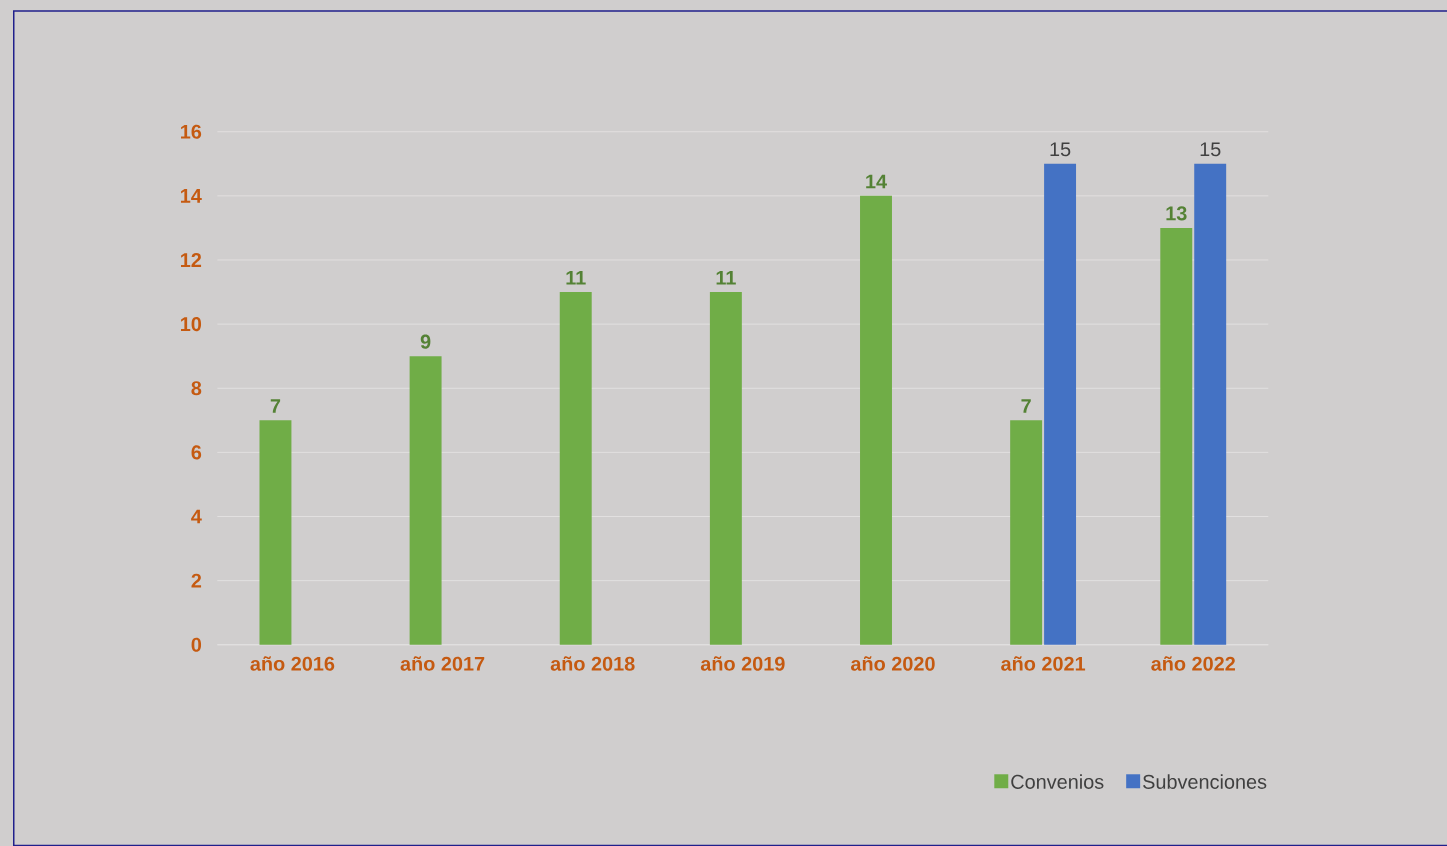 This screenshot has height=846, width=1447. What do you see at coordinates (1193, 663) in the screenshot?
I see `x-tick-label: año 2022` at bounding box center [1193, 663].